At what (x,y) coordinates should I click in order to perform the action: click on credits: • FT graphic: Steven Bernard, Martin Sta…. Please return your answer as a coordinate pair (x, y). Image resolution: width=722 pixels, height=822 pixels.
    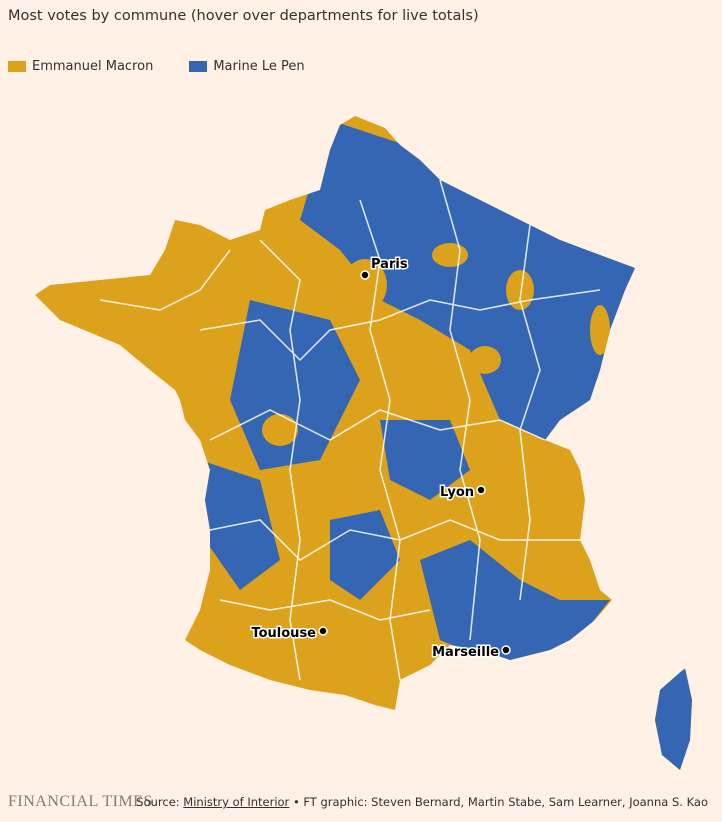
    Looking at the image, I should click on (500, 802).